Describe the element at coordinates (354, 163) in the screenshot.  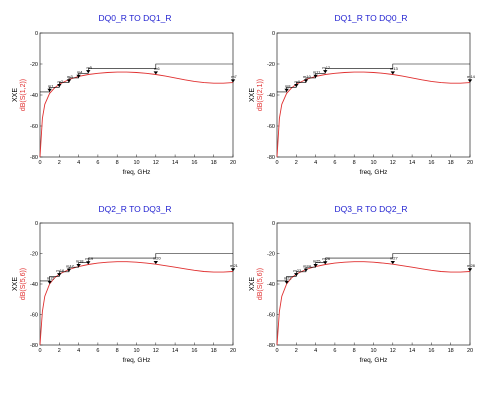
I see `x-tick-label: 8` at that location.